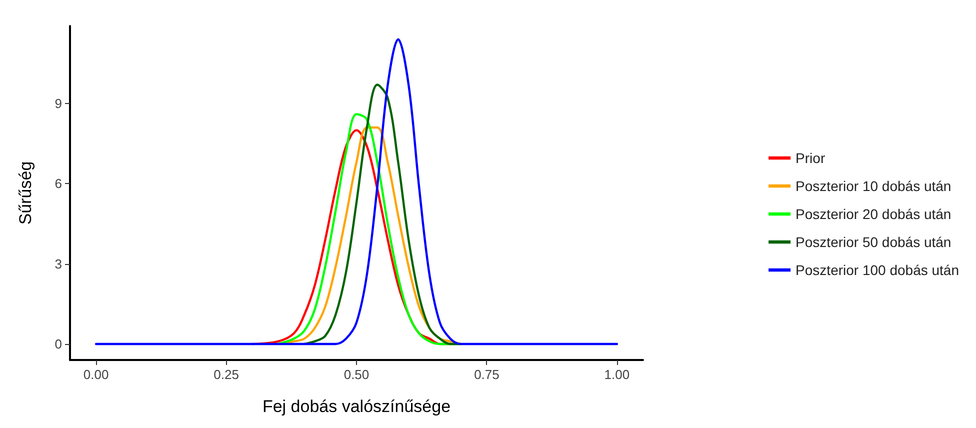 This screenshot has width=976, height=428. Describe the element at coordinates (617, 374) in the screenshot. I see `x-tick-label: 1.00` at that location.